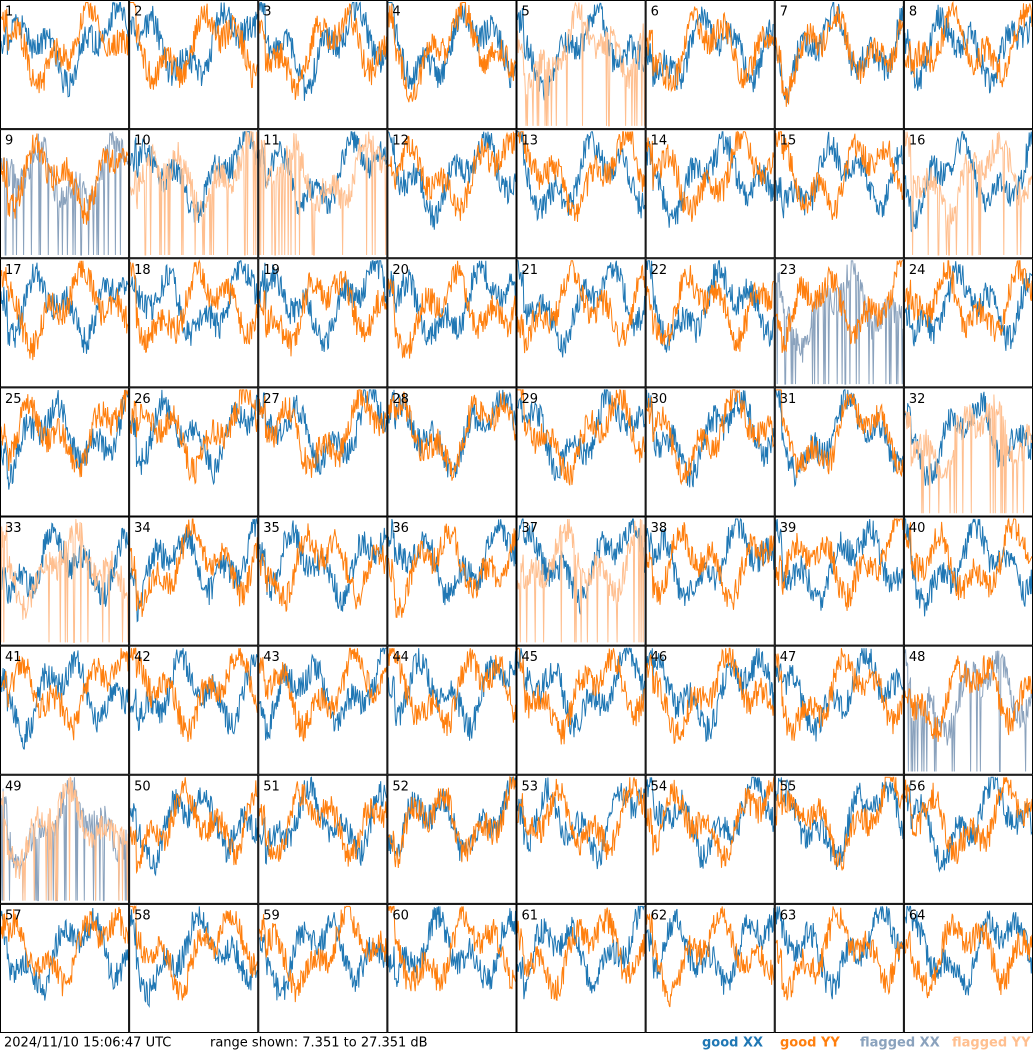 The height and width of the screenshot is (1053, 1033). What do you see at coordinates (968, 839) in the screenshot?
I see `panel: 56` at bounding box center [968, 839].